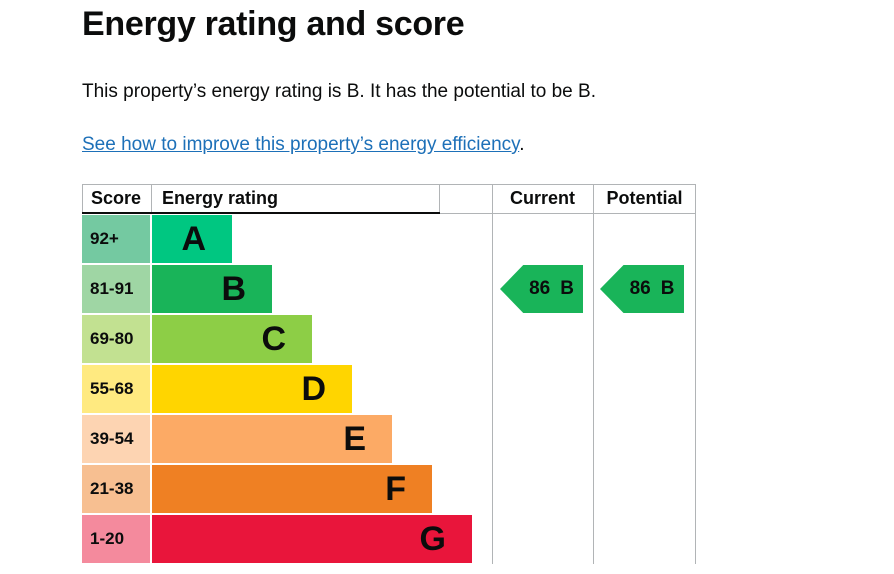 The image size is (894, 574). What do you see at coordinates (542, 198) in the screenshot?
I see `column-header-current: Current` at bounding box center [542, 198].